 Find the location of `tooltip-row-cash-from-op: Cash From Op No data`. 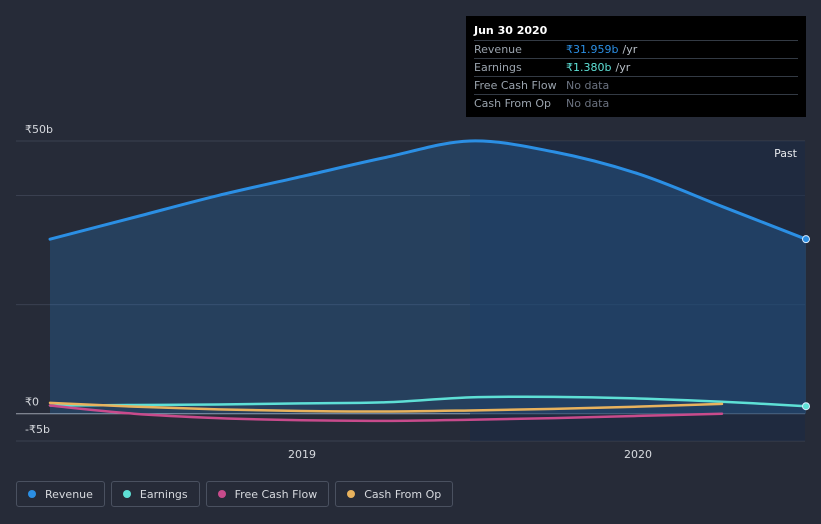

tooltip-row-cash-from-op: Cash From Op No data is located at coordinates (636, 103).